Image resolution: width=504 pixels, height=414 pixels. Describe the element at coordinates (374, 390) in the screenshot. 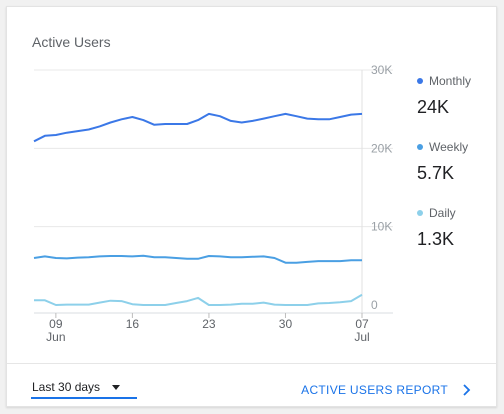

I see `report-link-label: ACTIVE USERS REPORT` at that location.